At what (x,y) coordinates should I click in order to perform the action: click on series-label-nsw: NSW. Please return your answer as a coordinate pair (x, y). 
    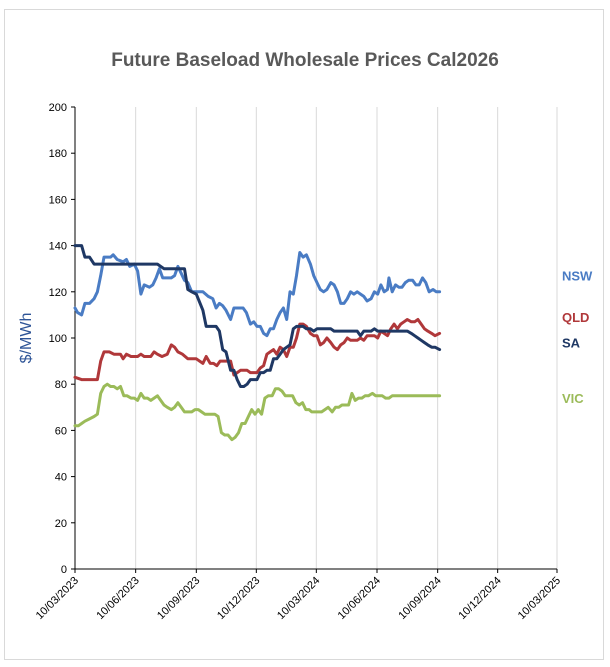
    Looking at the image, I should click on (577, 276).